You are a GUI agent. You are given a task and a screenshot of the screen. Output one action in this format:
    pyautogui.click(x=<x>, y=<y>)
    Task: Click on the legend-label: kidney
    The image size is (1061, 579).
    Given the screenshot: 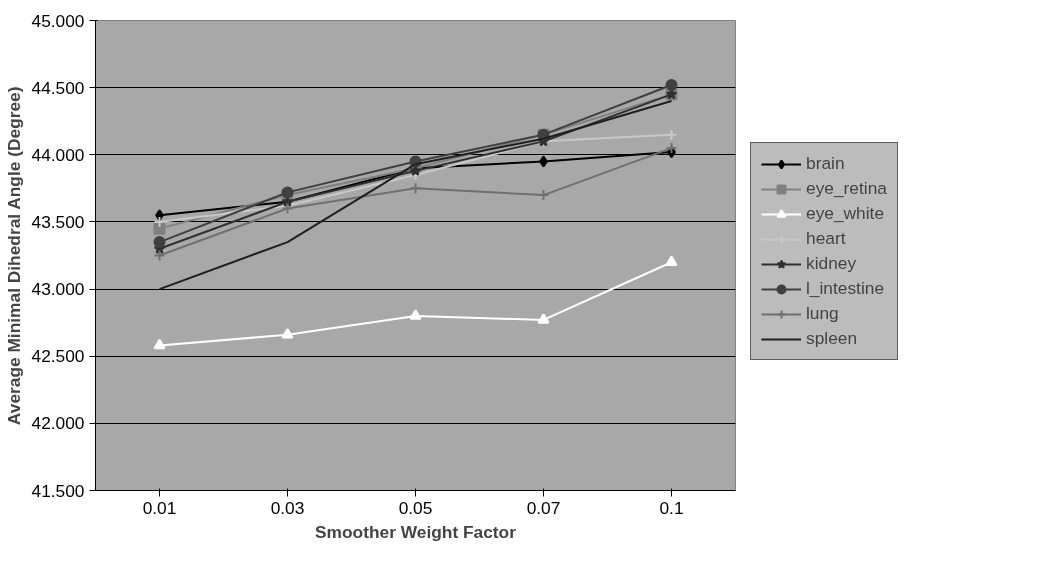 What is the action you would take?
    pyautogui.click(x=831, y=263)
    